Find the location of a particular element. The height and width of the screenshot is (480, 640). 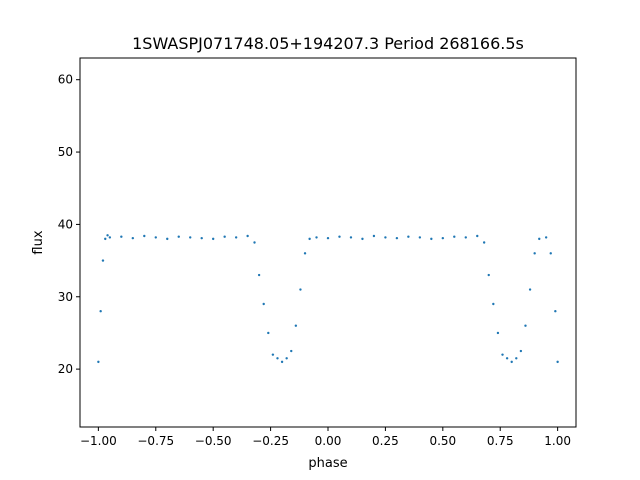

y-tick-label: 20 is located at coordinates (65, 369).